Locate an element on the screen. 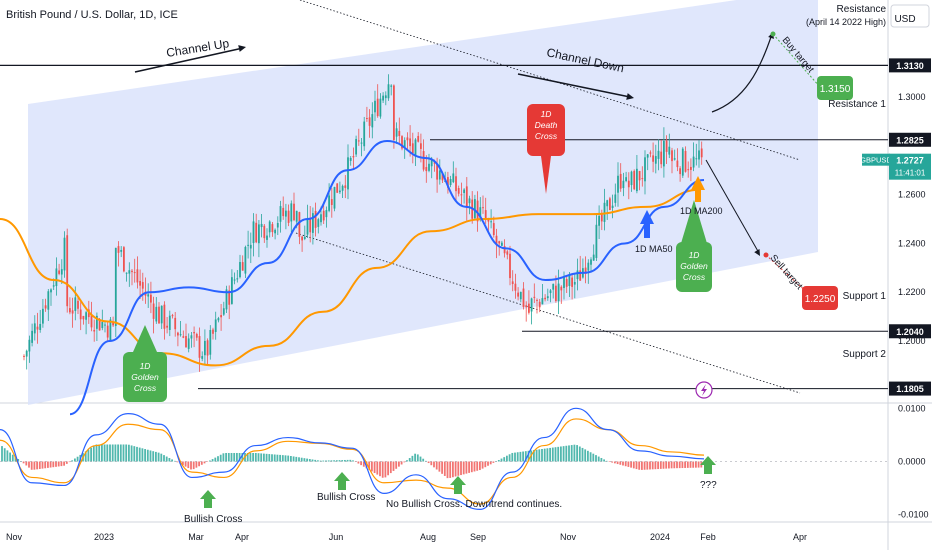  price-tick-label: 1.3000 is located at coordinates (912, 97).